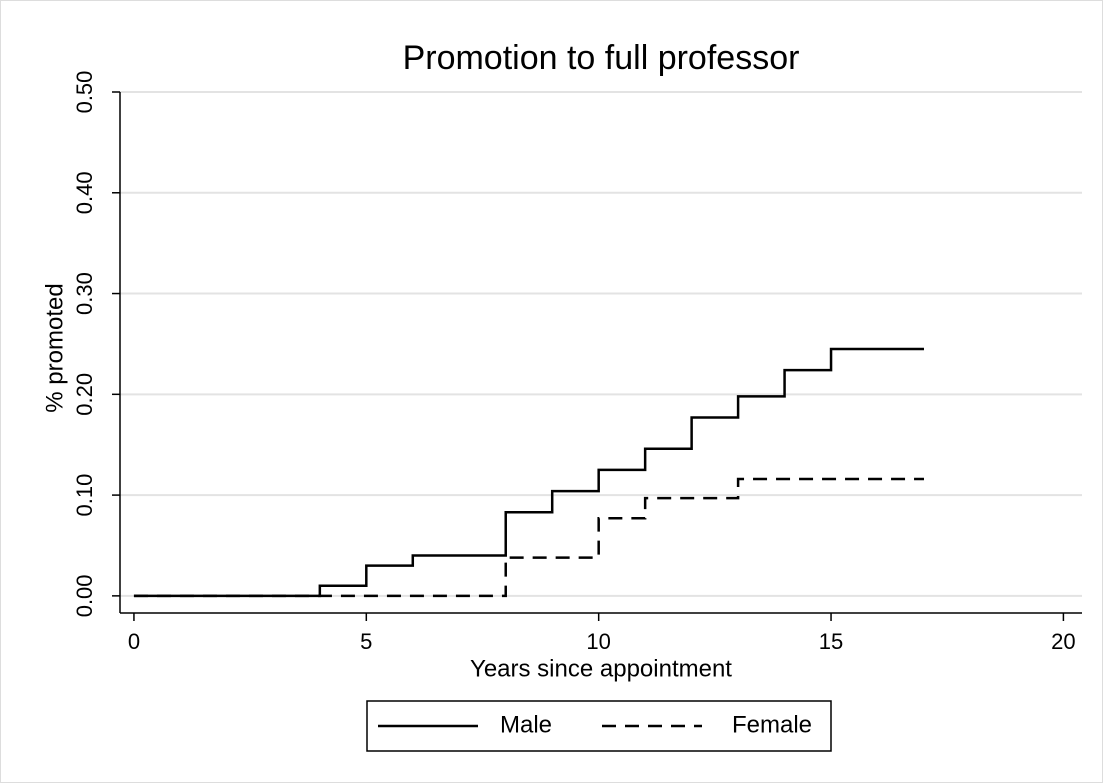  Describe the element at coordinates (54, 347) in the screenshot. I see `y-axis-title: % promoted` at that location.